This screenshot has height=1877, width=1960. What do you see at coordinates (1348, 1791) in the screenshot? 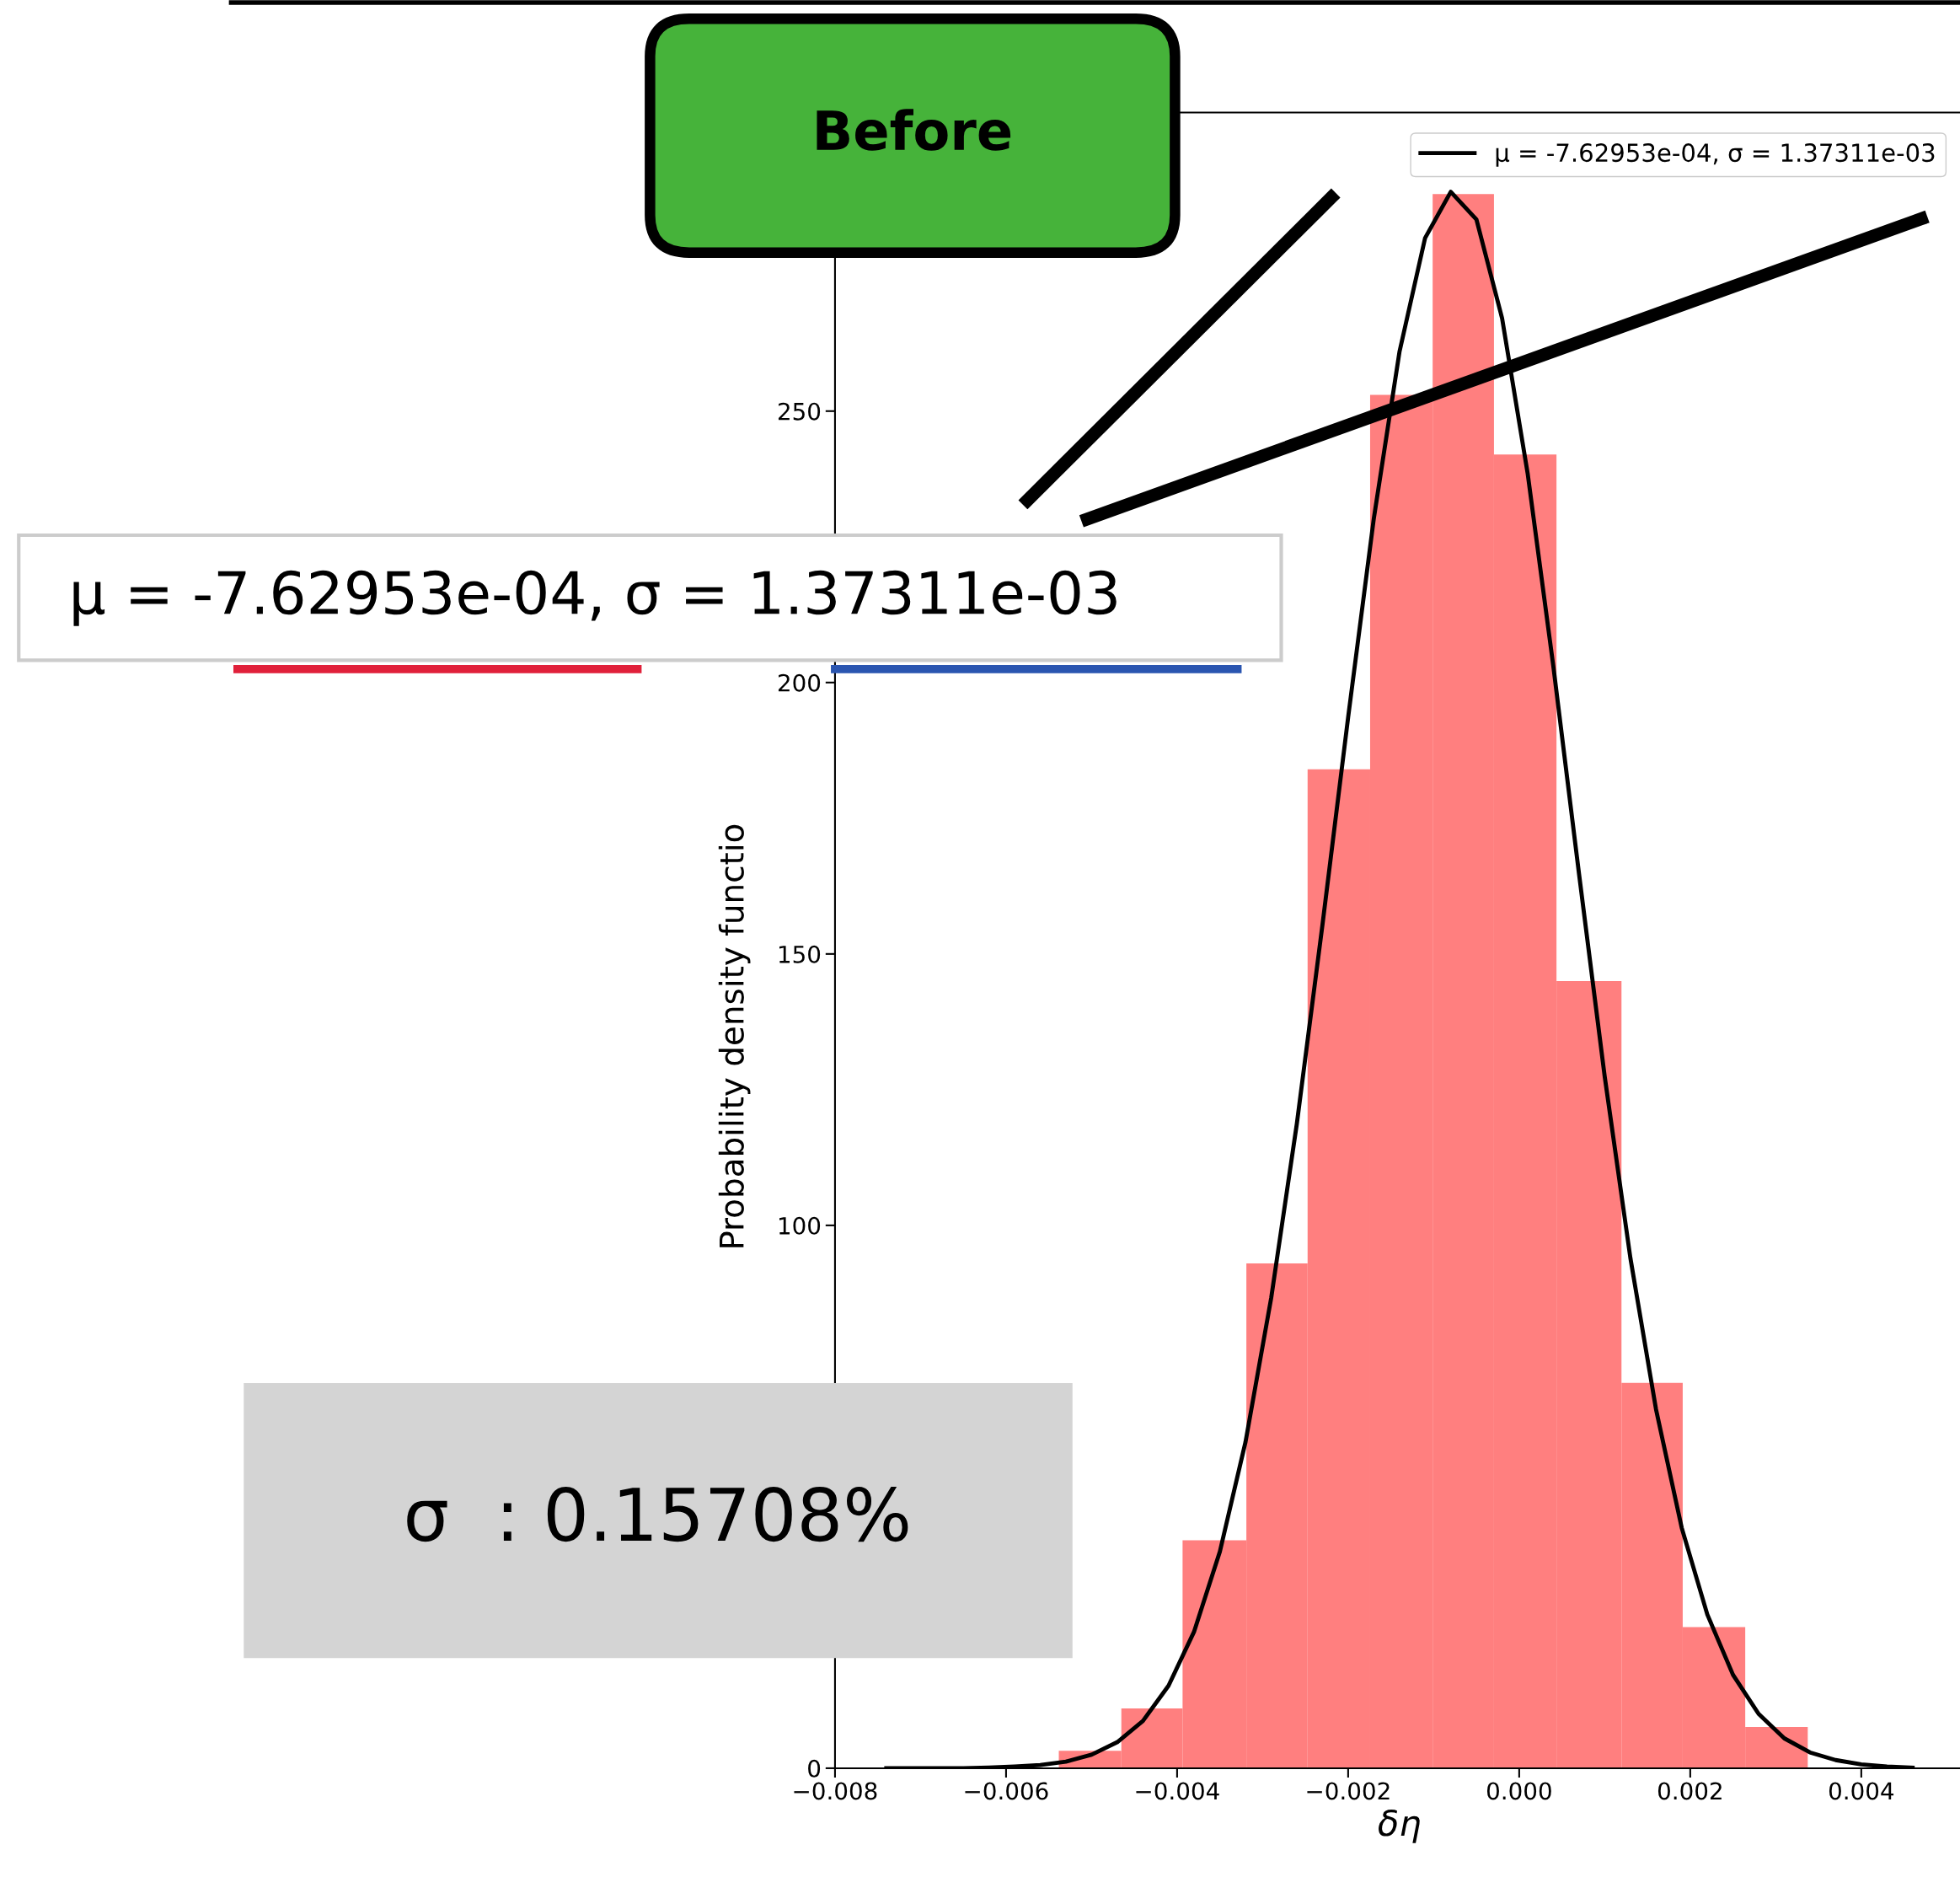
I see `x-tick-label: −0.002` at bounding box center [1348, 1791].